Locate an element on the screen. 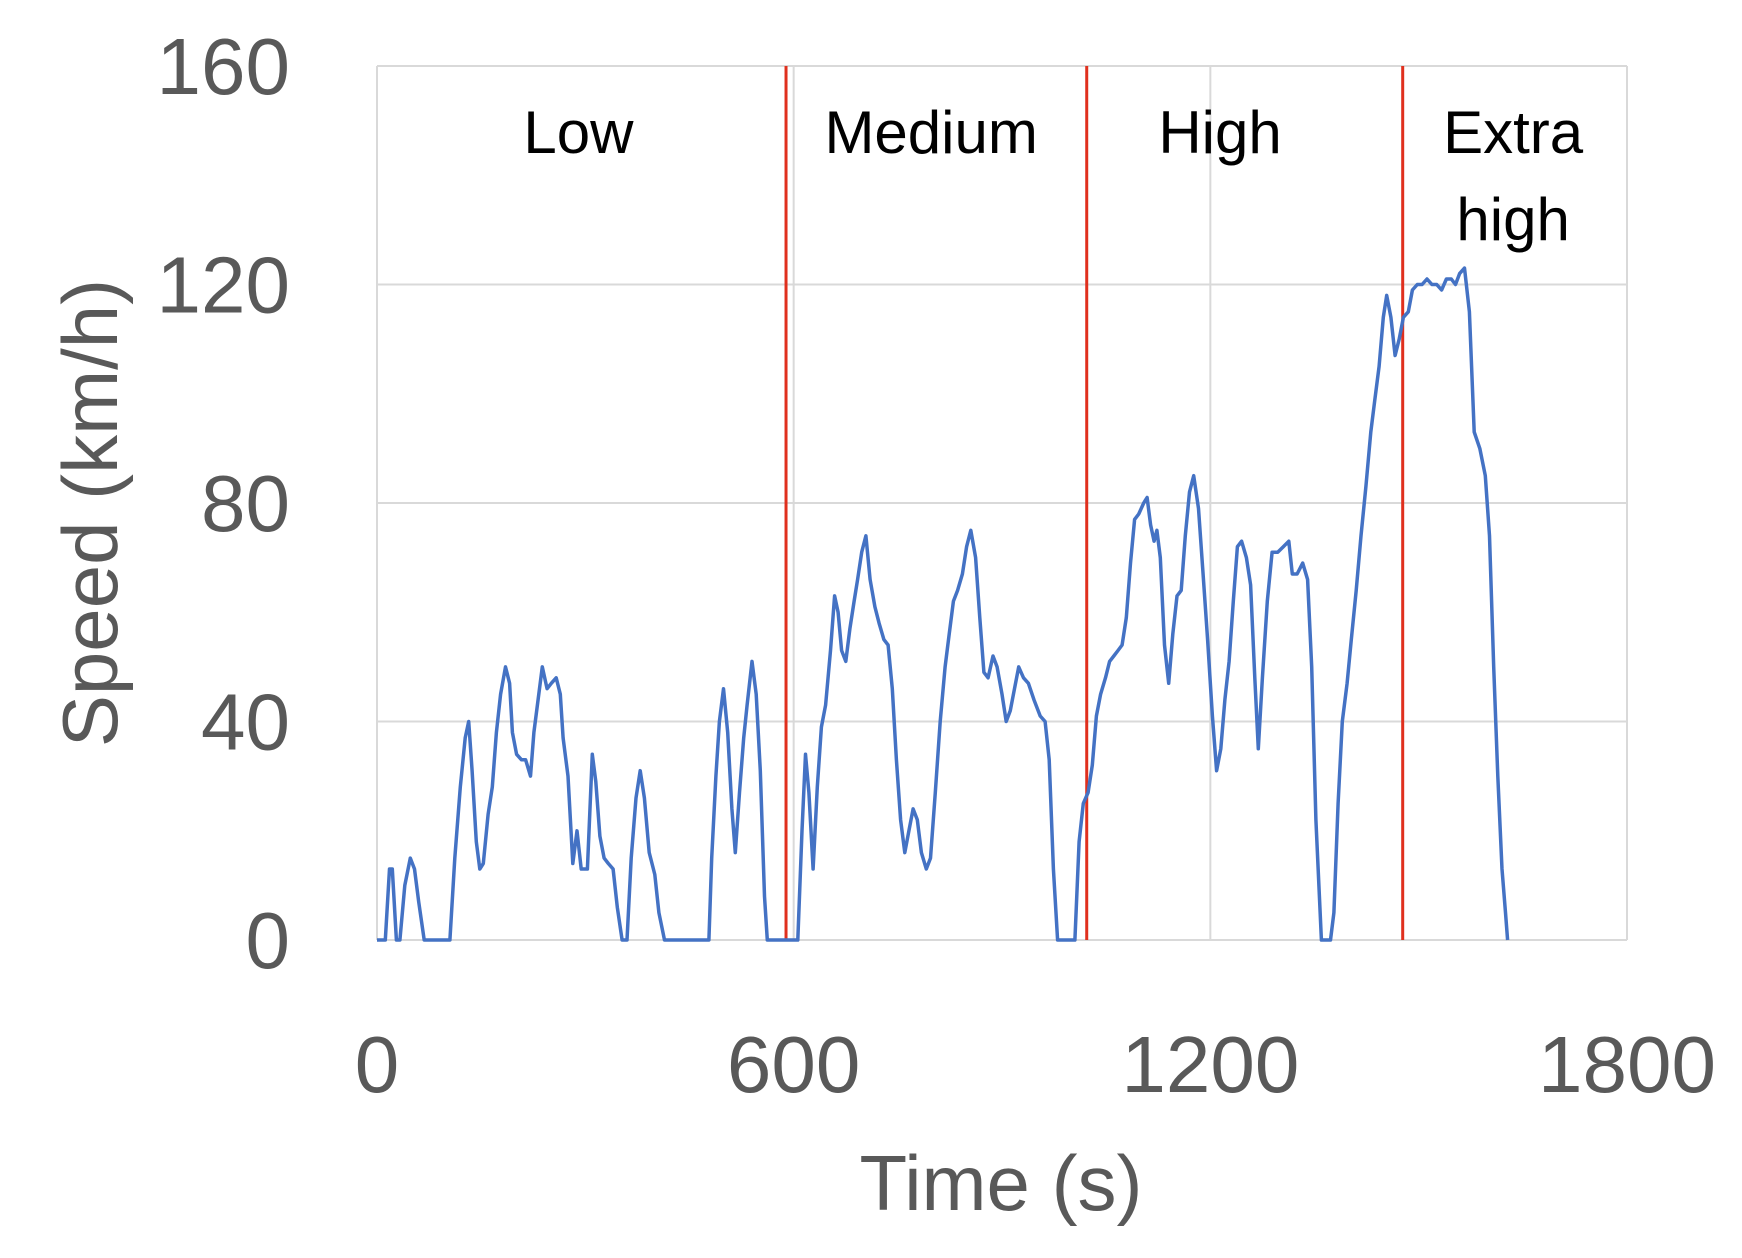 The width and height of the screenshot is (1742, 1258). y-tick-label-0: 0 is located at coordinates (268, 940).